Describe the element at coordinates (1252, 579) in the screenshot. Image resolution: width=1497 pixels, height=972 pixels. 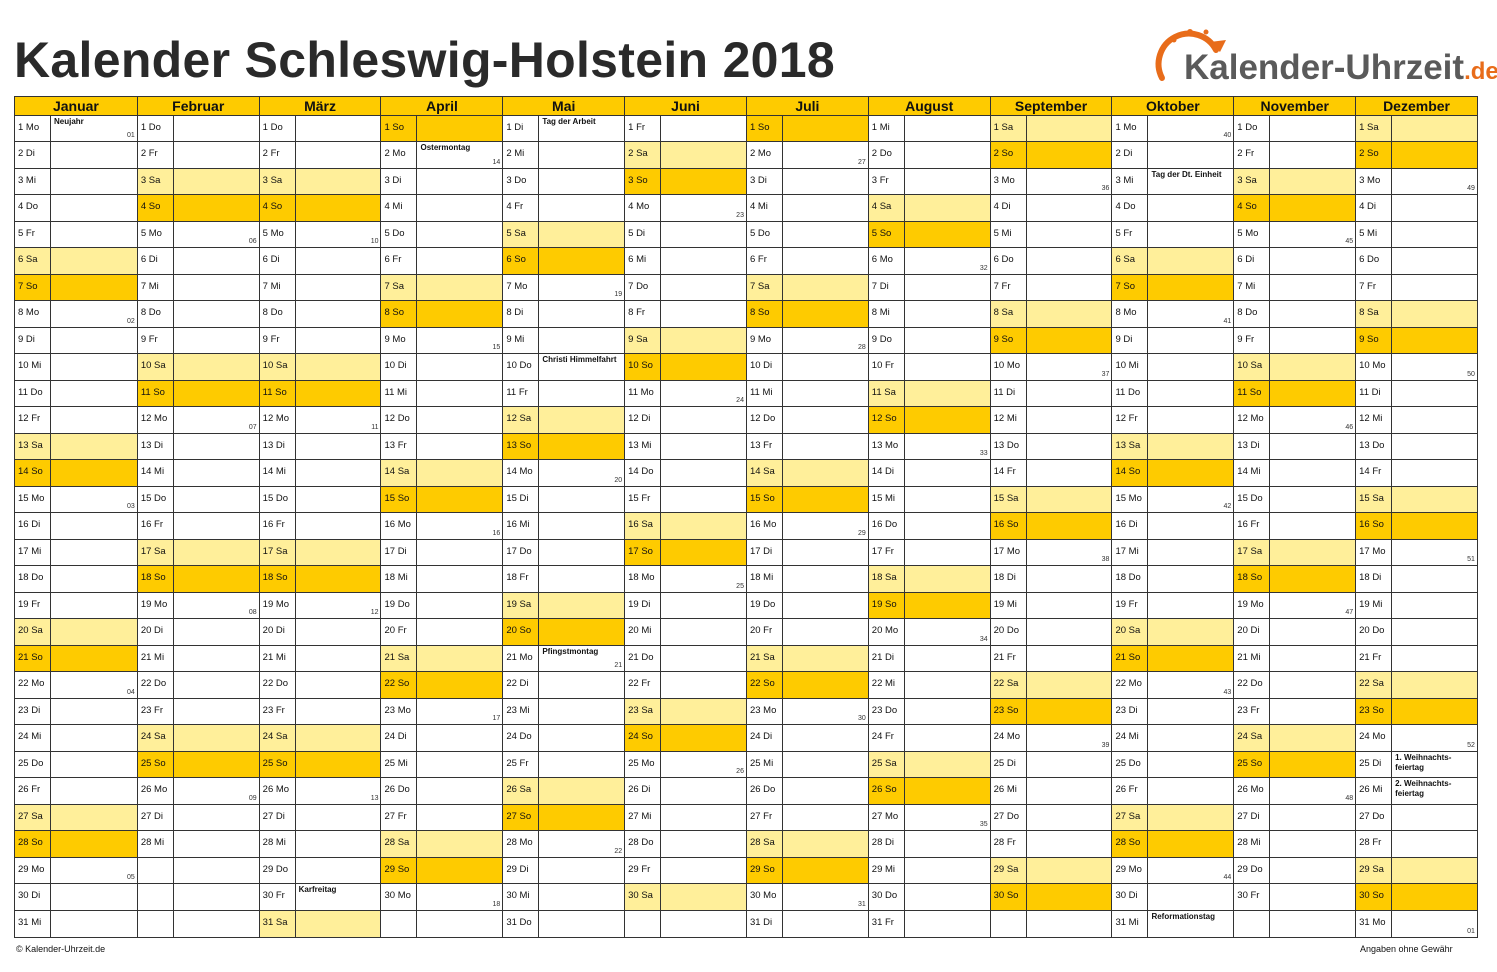
I see `day-label: 18 So` at that location.